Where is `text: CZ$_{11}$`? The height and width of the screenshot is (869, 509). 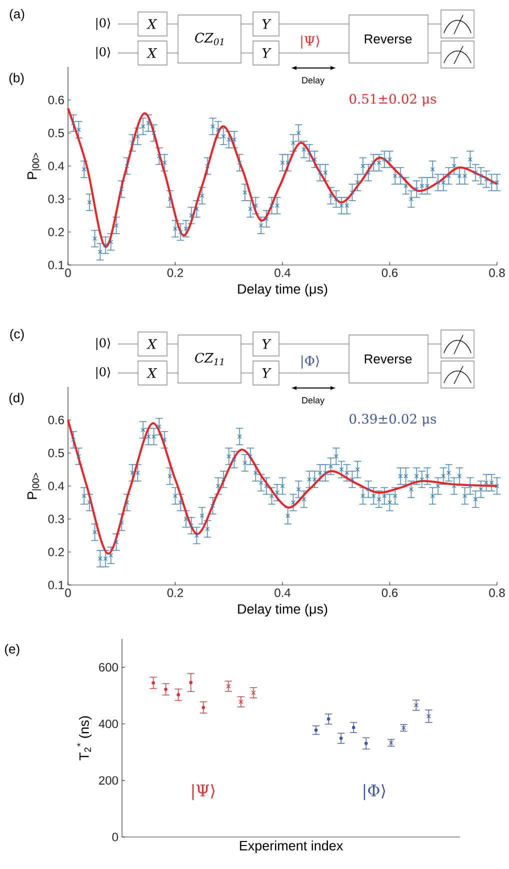
text: CZ$_{11}$ is located at coordinates (209, 359).